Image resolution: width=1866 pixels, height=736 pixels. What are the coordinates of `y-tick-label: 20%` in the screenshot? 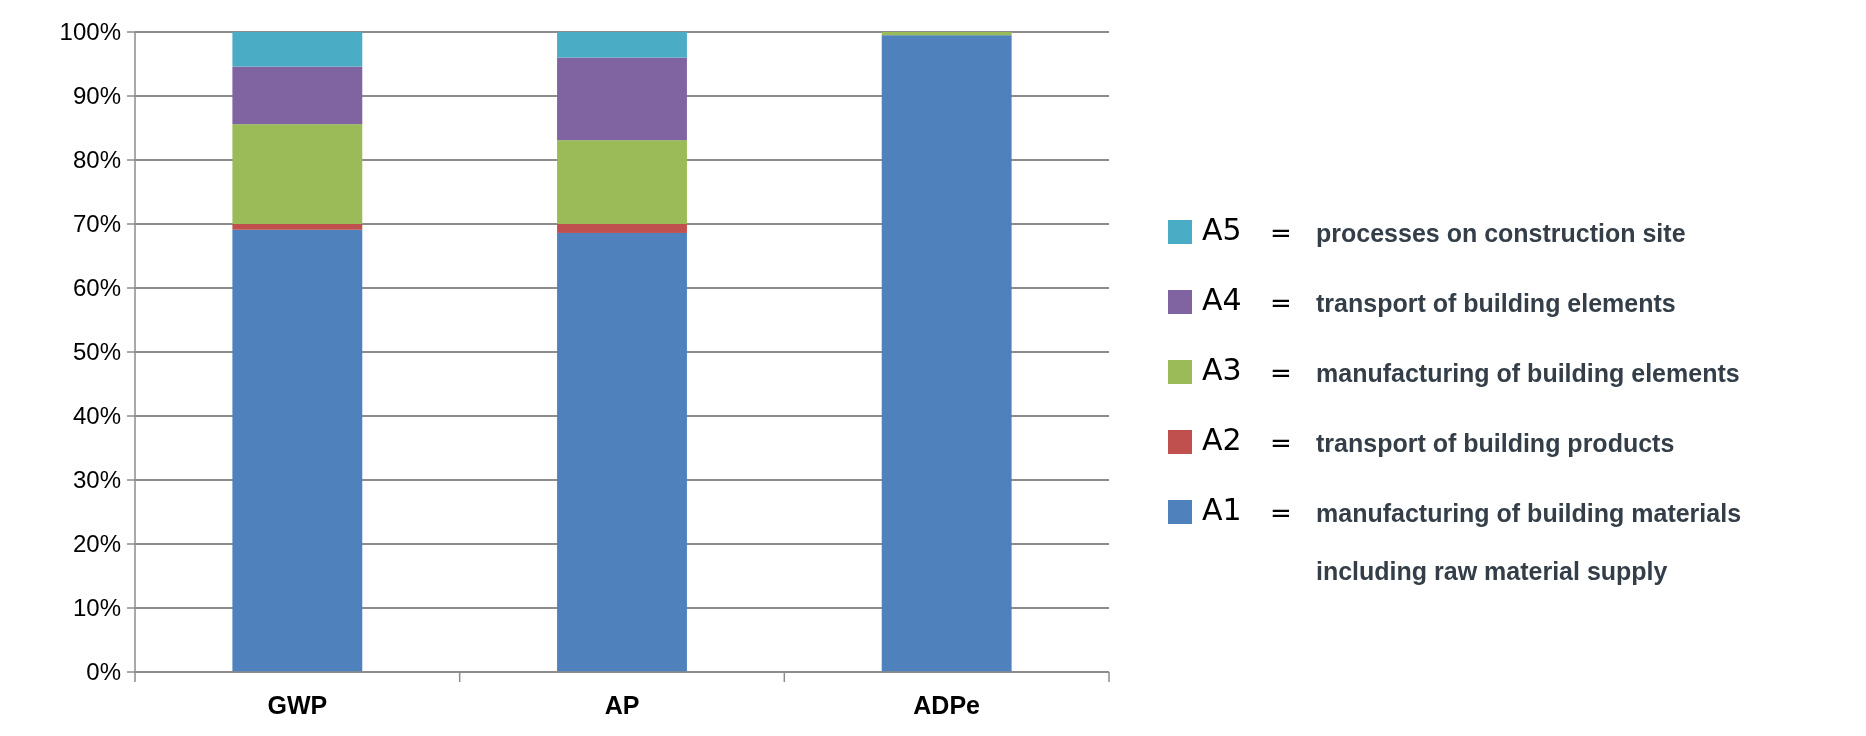 It's located at (96, 544).